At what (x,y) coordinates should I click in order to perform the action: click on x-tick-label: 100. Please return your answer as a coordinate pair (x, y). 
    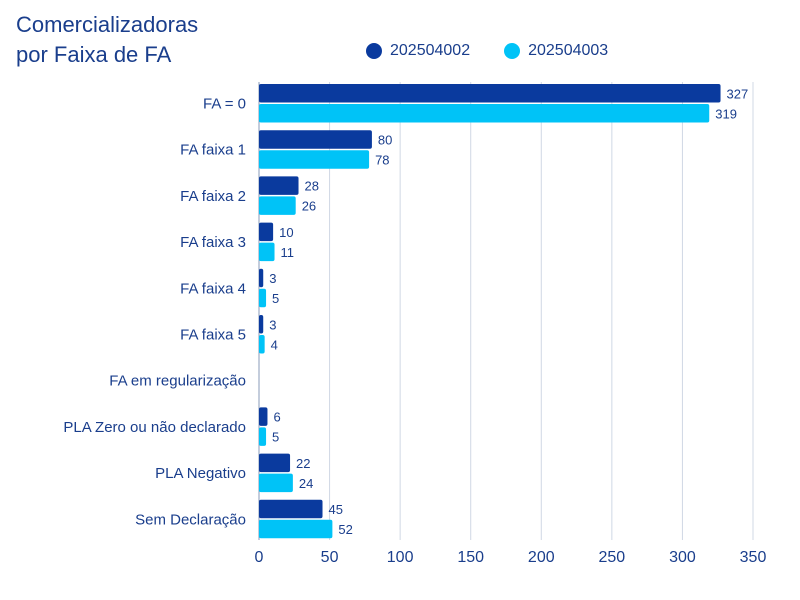
    Looking at the image, I should click on (400, 557).